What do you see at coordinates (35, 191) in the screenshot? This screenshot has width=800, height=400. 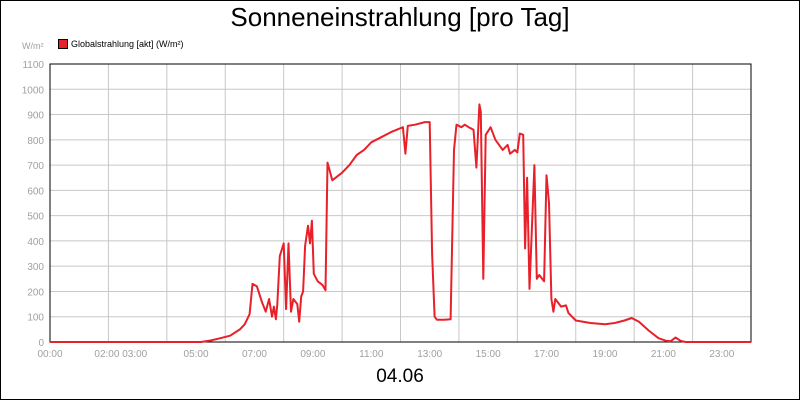 I see `y-tick-label: 600` at bounding box center [35, 191].